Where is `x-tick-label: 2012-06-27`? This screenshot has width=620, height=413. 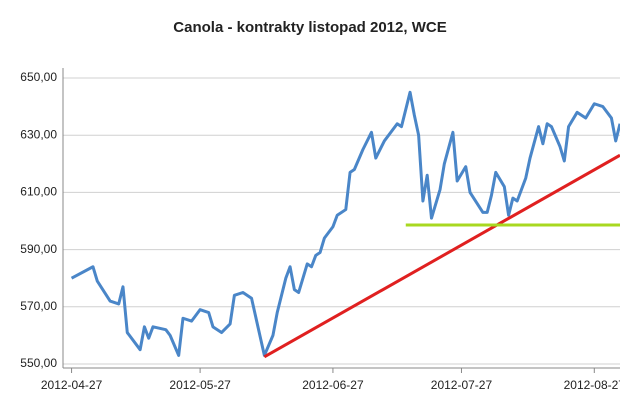 x-tick-label: 2012-06-27 is located at coordinates (333, 385).